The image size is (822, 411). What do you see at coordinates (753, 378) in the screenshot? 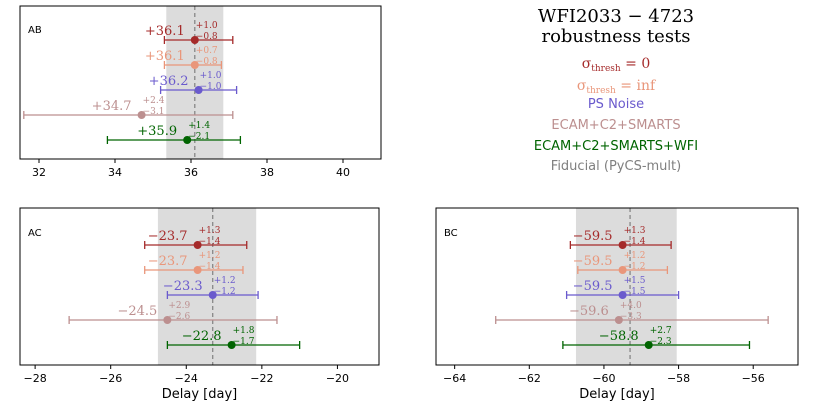
I see `x-tick-label: −56` at bounding box center [753, 378].